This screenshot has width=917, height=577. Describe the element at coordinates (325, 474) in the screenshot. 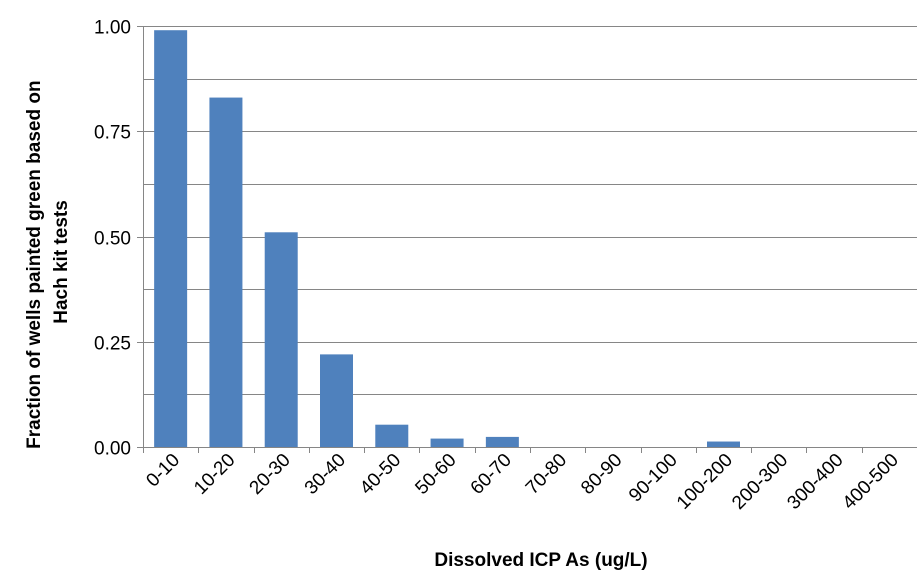

I see `x-tick-label: 30-40` at that location.